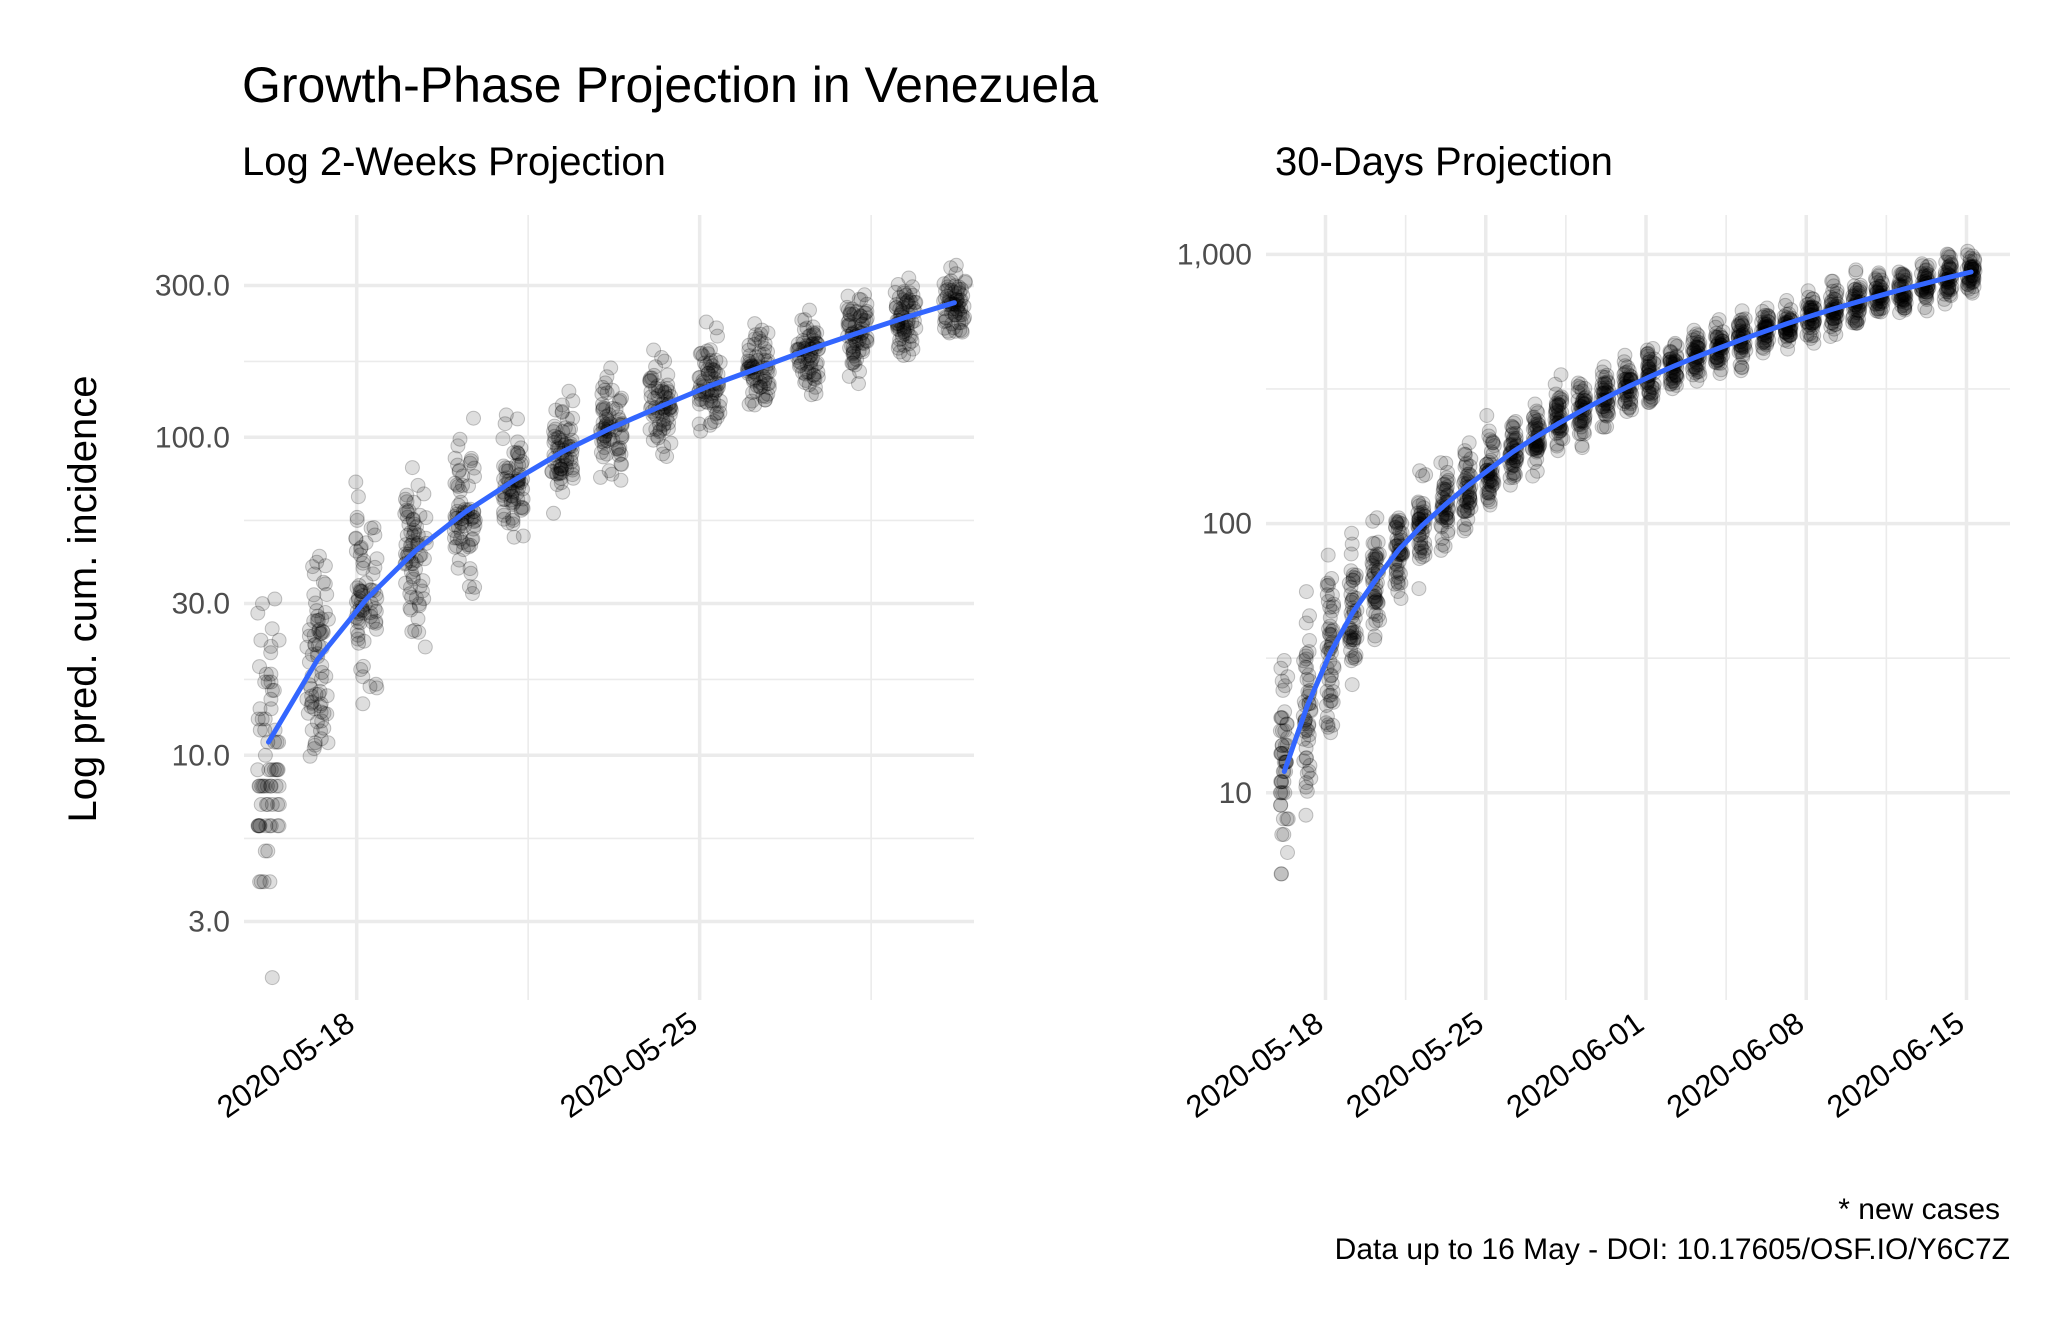 This screenshot has height=1318, width=2048. What do you see at coordinates (629, 1065) in the screenshot?
I see `x-tick-label: 2020-05-25` at bounding box center [629, 1065].